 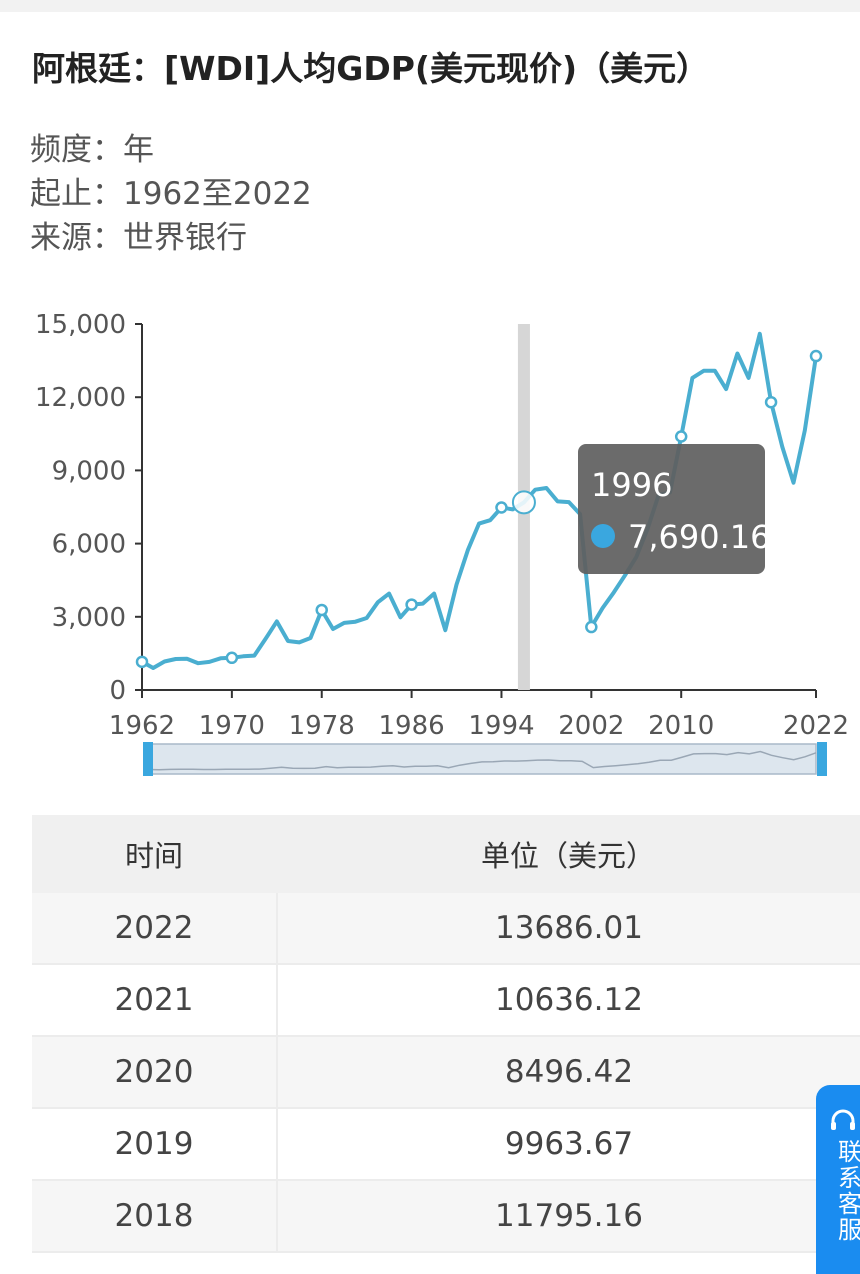 I want to click on range-value: 1962至2022, so click(x=217, y=194).